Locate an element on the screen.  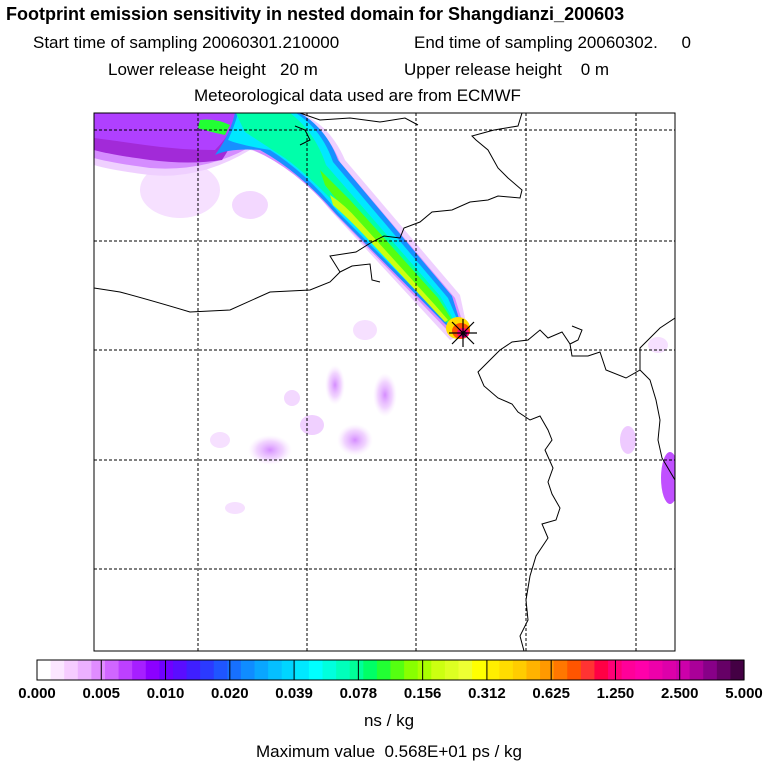
colorbar-tick-label: 0.020 is located at coordinates (230, 693).